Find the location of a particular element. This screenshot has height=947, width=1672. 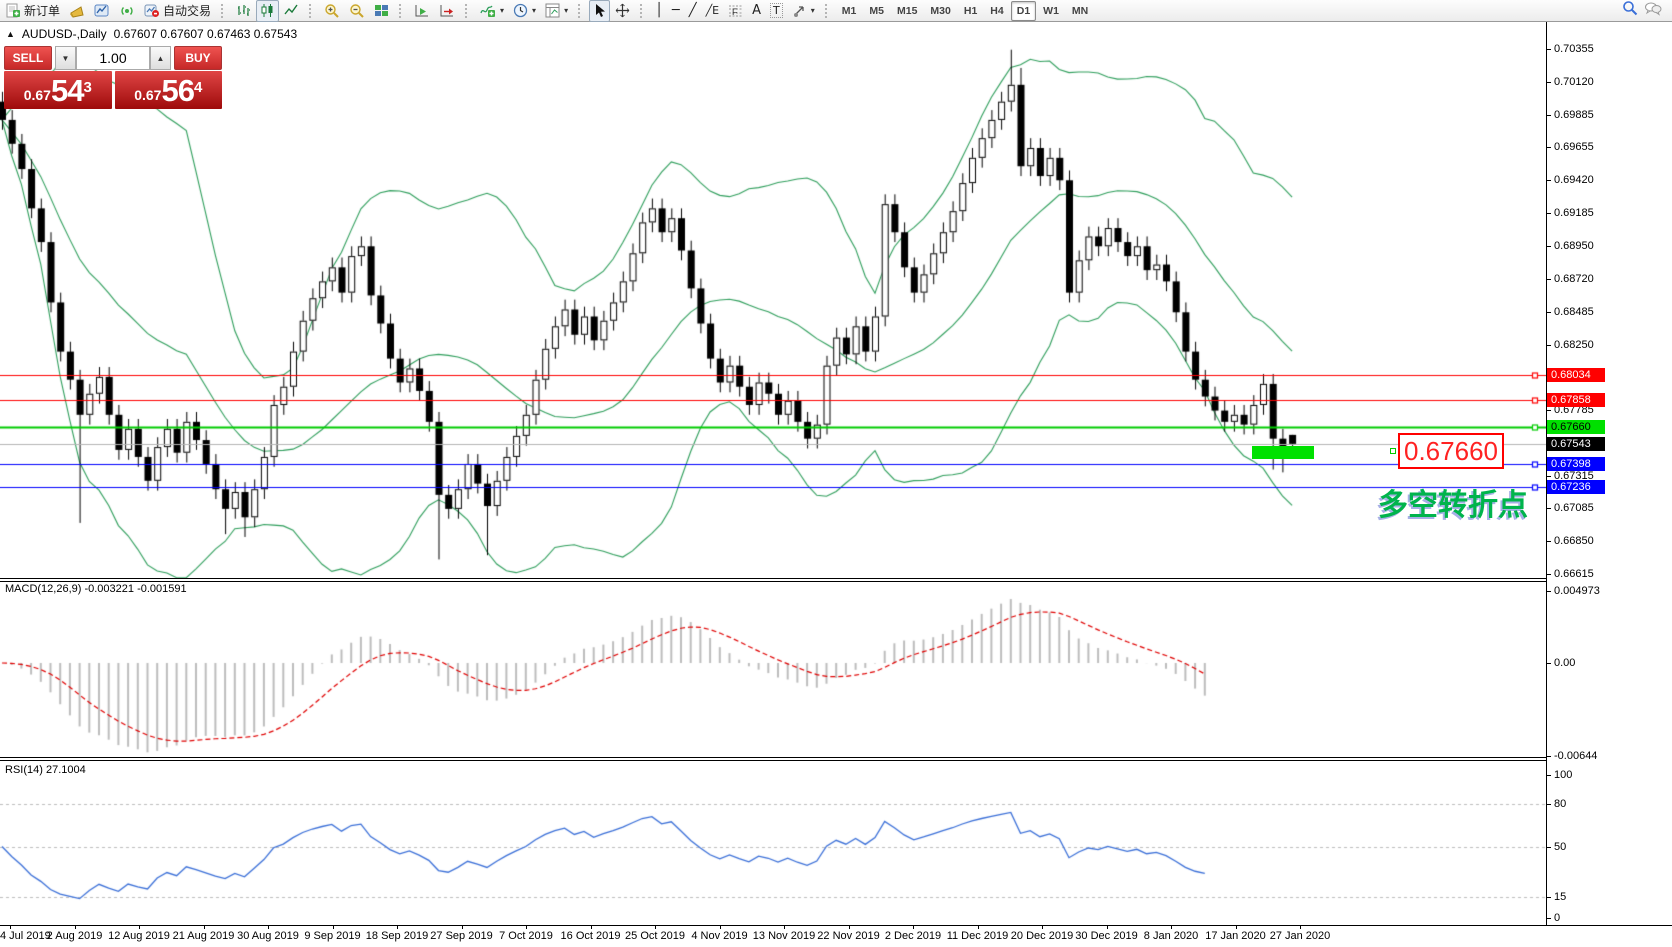

date-axis-border is located at coordinates (836, 925).